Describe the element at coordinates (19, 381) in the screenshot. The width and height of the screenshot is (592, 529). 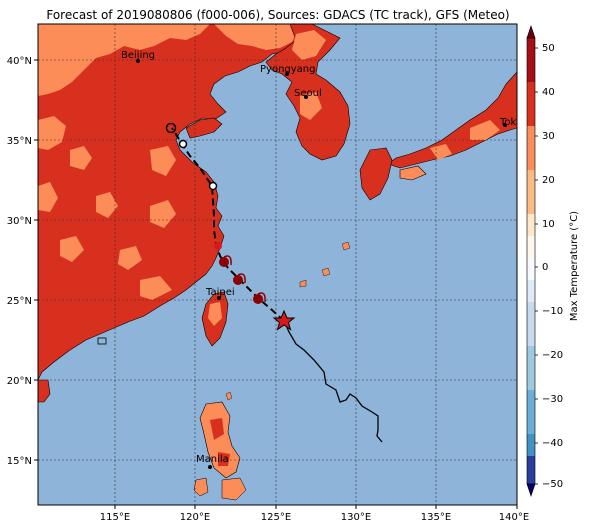
I see `lat-tick-label: 20°N` at that location.